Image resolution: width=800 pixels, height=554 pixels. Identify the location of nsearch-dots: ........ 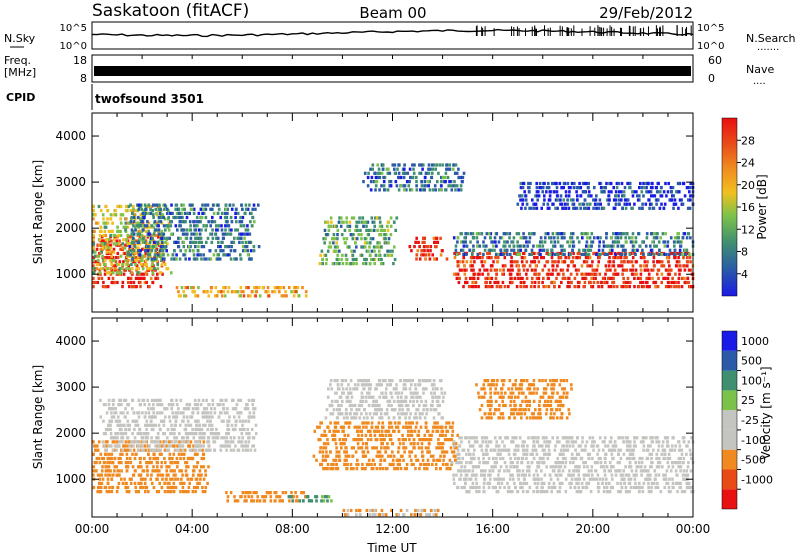
(768, 47).